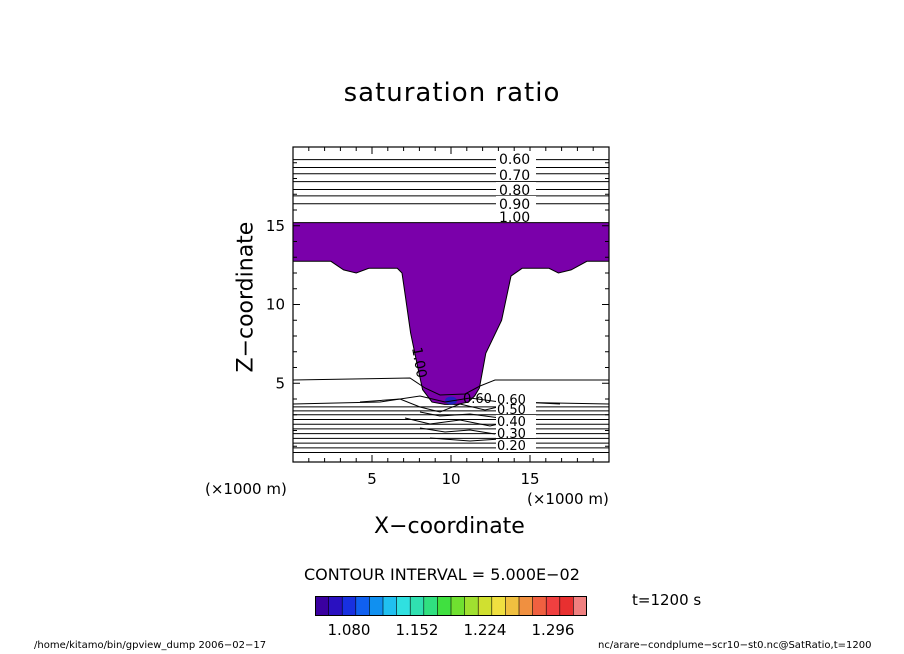  What do you see at coordinates (452, 93) in the screenshot?
I see `chart-title: saturation ratio` at bounding box center [452, 93].